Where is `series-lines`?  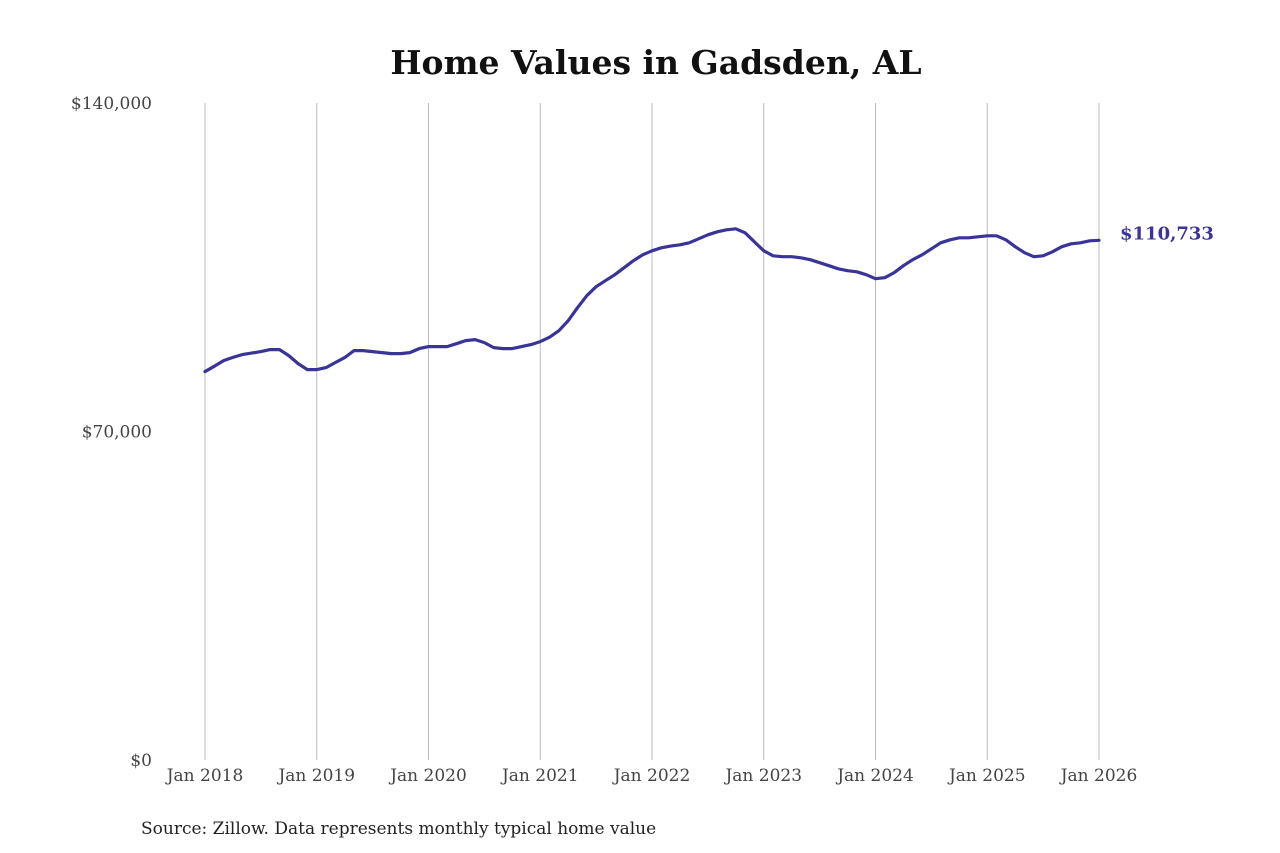 series-lines is located at coordinates (652, 300).